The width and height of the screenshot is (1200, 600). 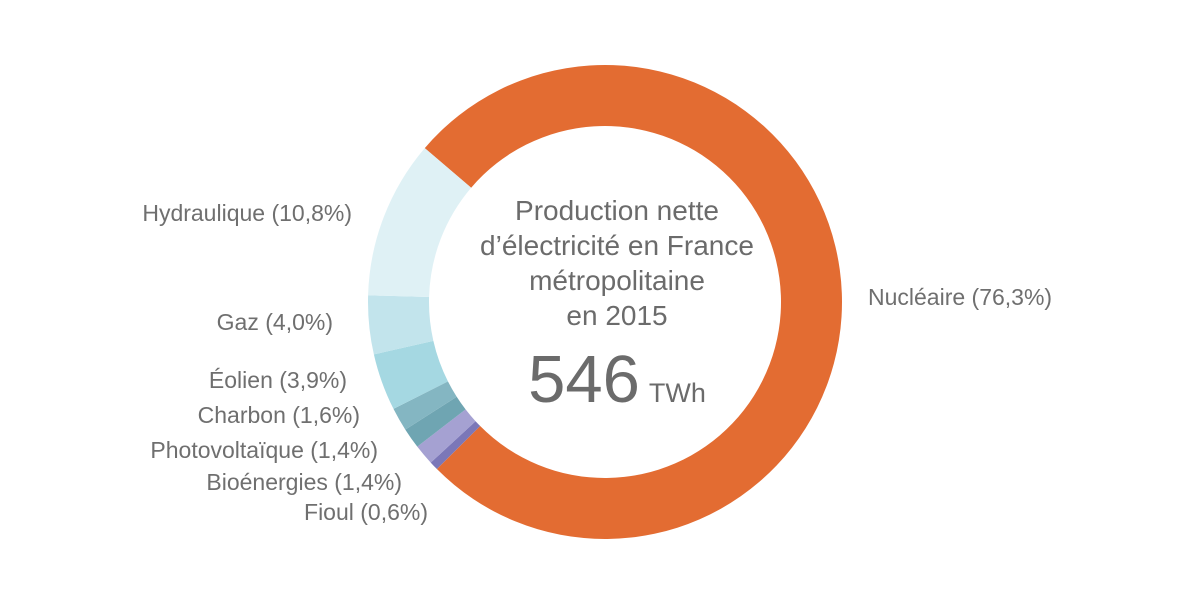 I want to click on label-fioul: Fioul (0,6%), so click(x=366, y=512).